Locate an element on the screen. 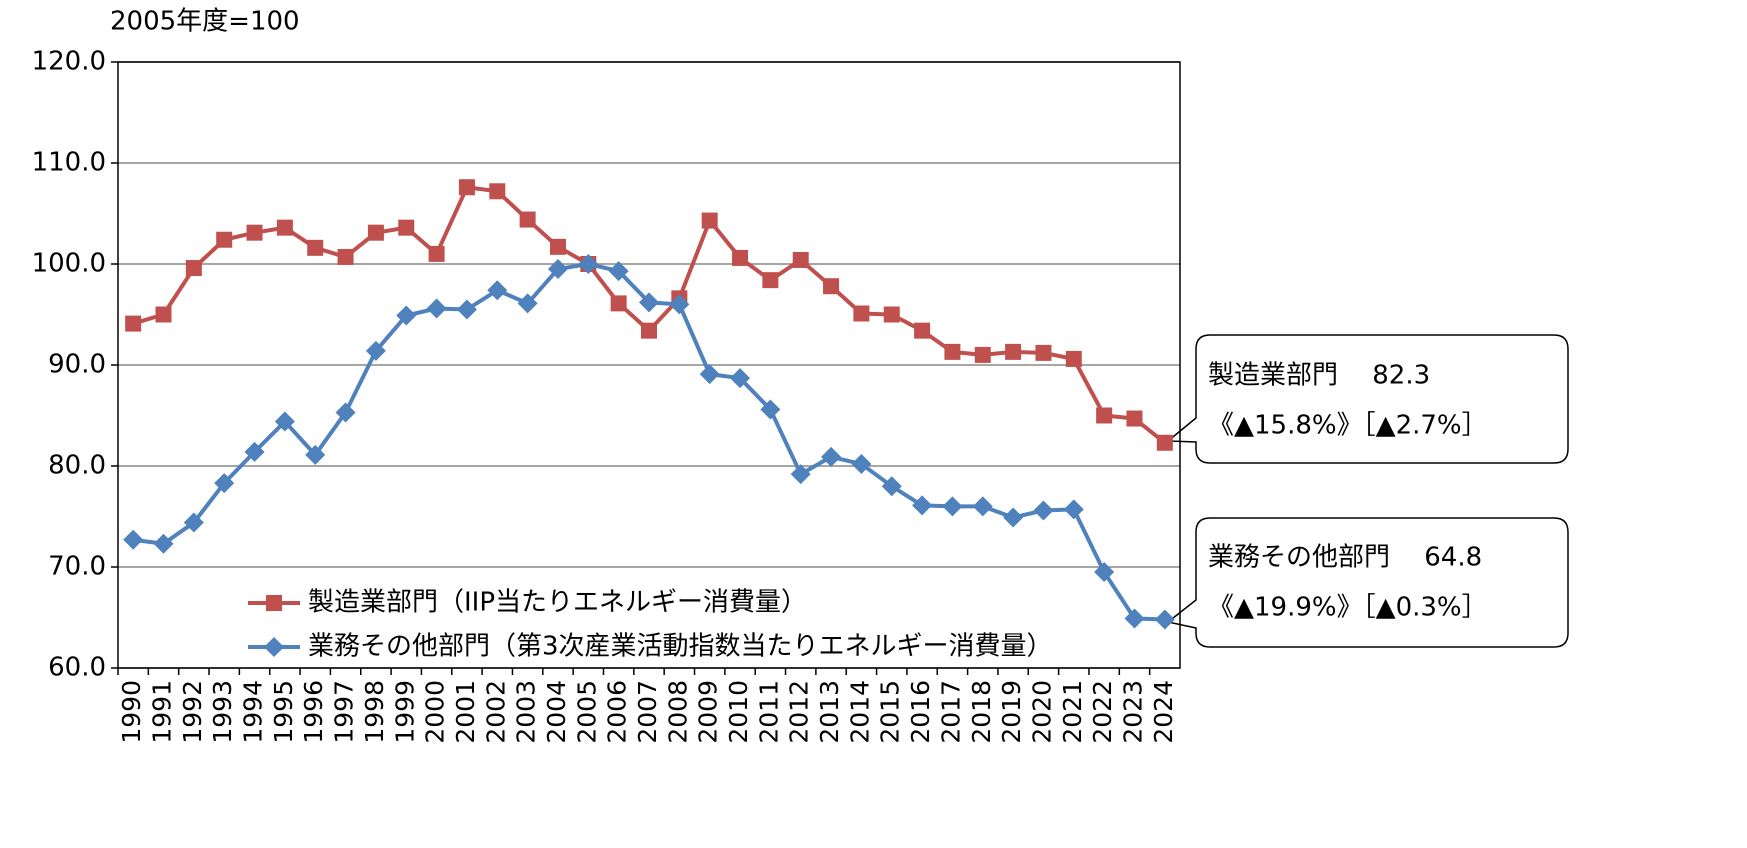 The image size is (1747, 848). x-tick-label: 2011 is located at coordinates (768, 712).